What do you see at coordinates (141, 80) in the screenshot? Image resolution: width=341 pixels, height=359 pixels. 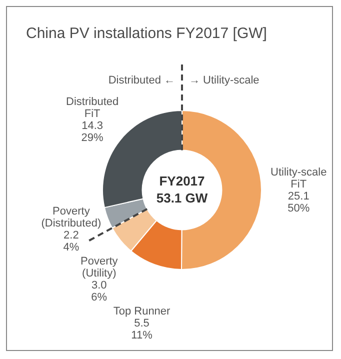 I see `text: Distributed ←` at bounding box center [141, 80].